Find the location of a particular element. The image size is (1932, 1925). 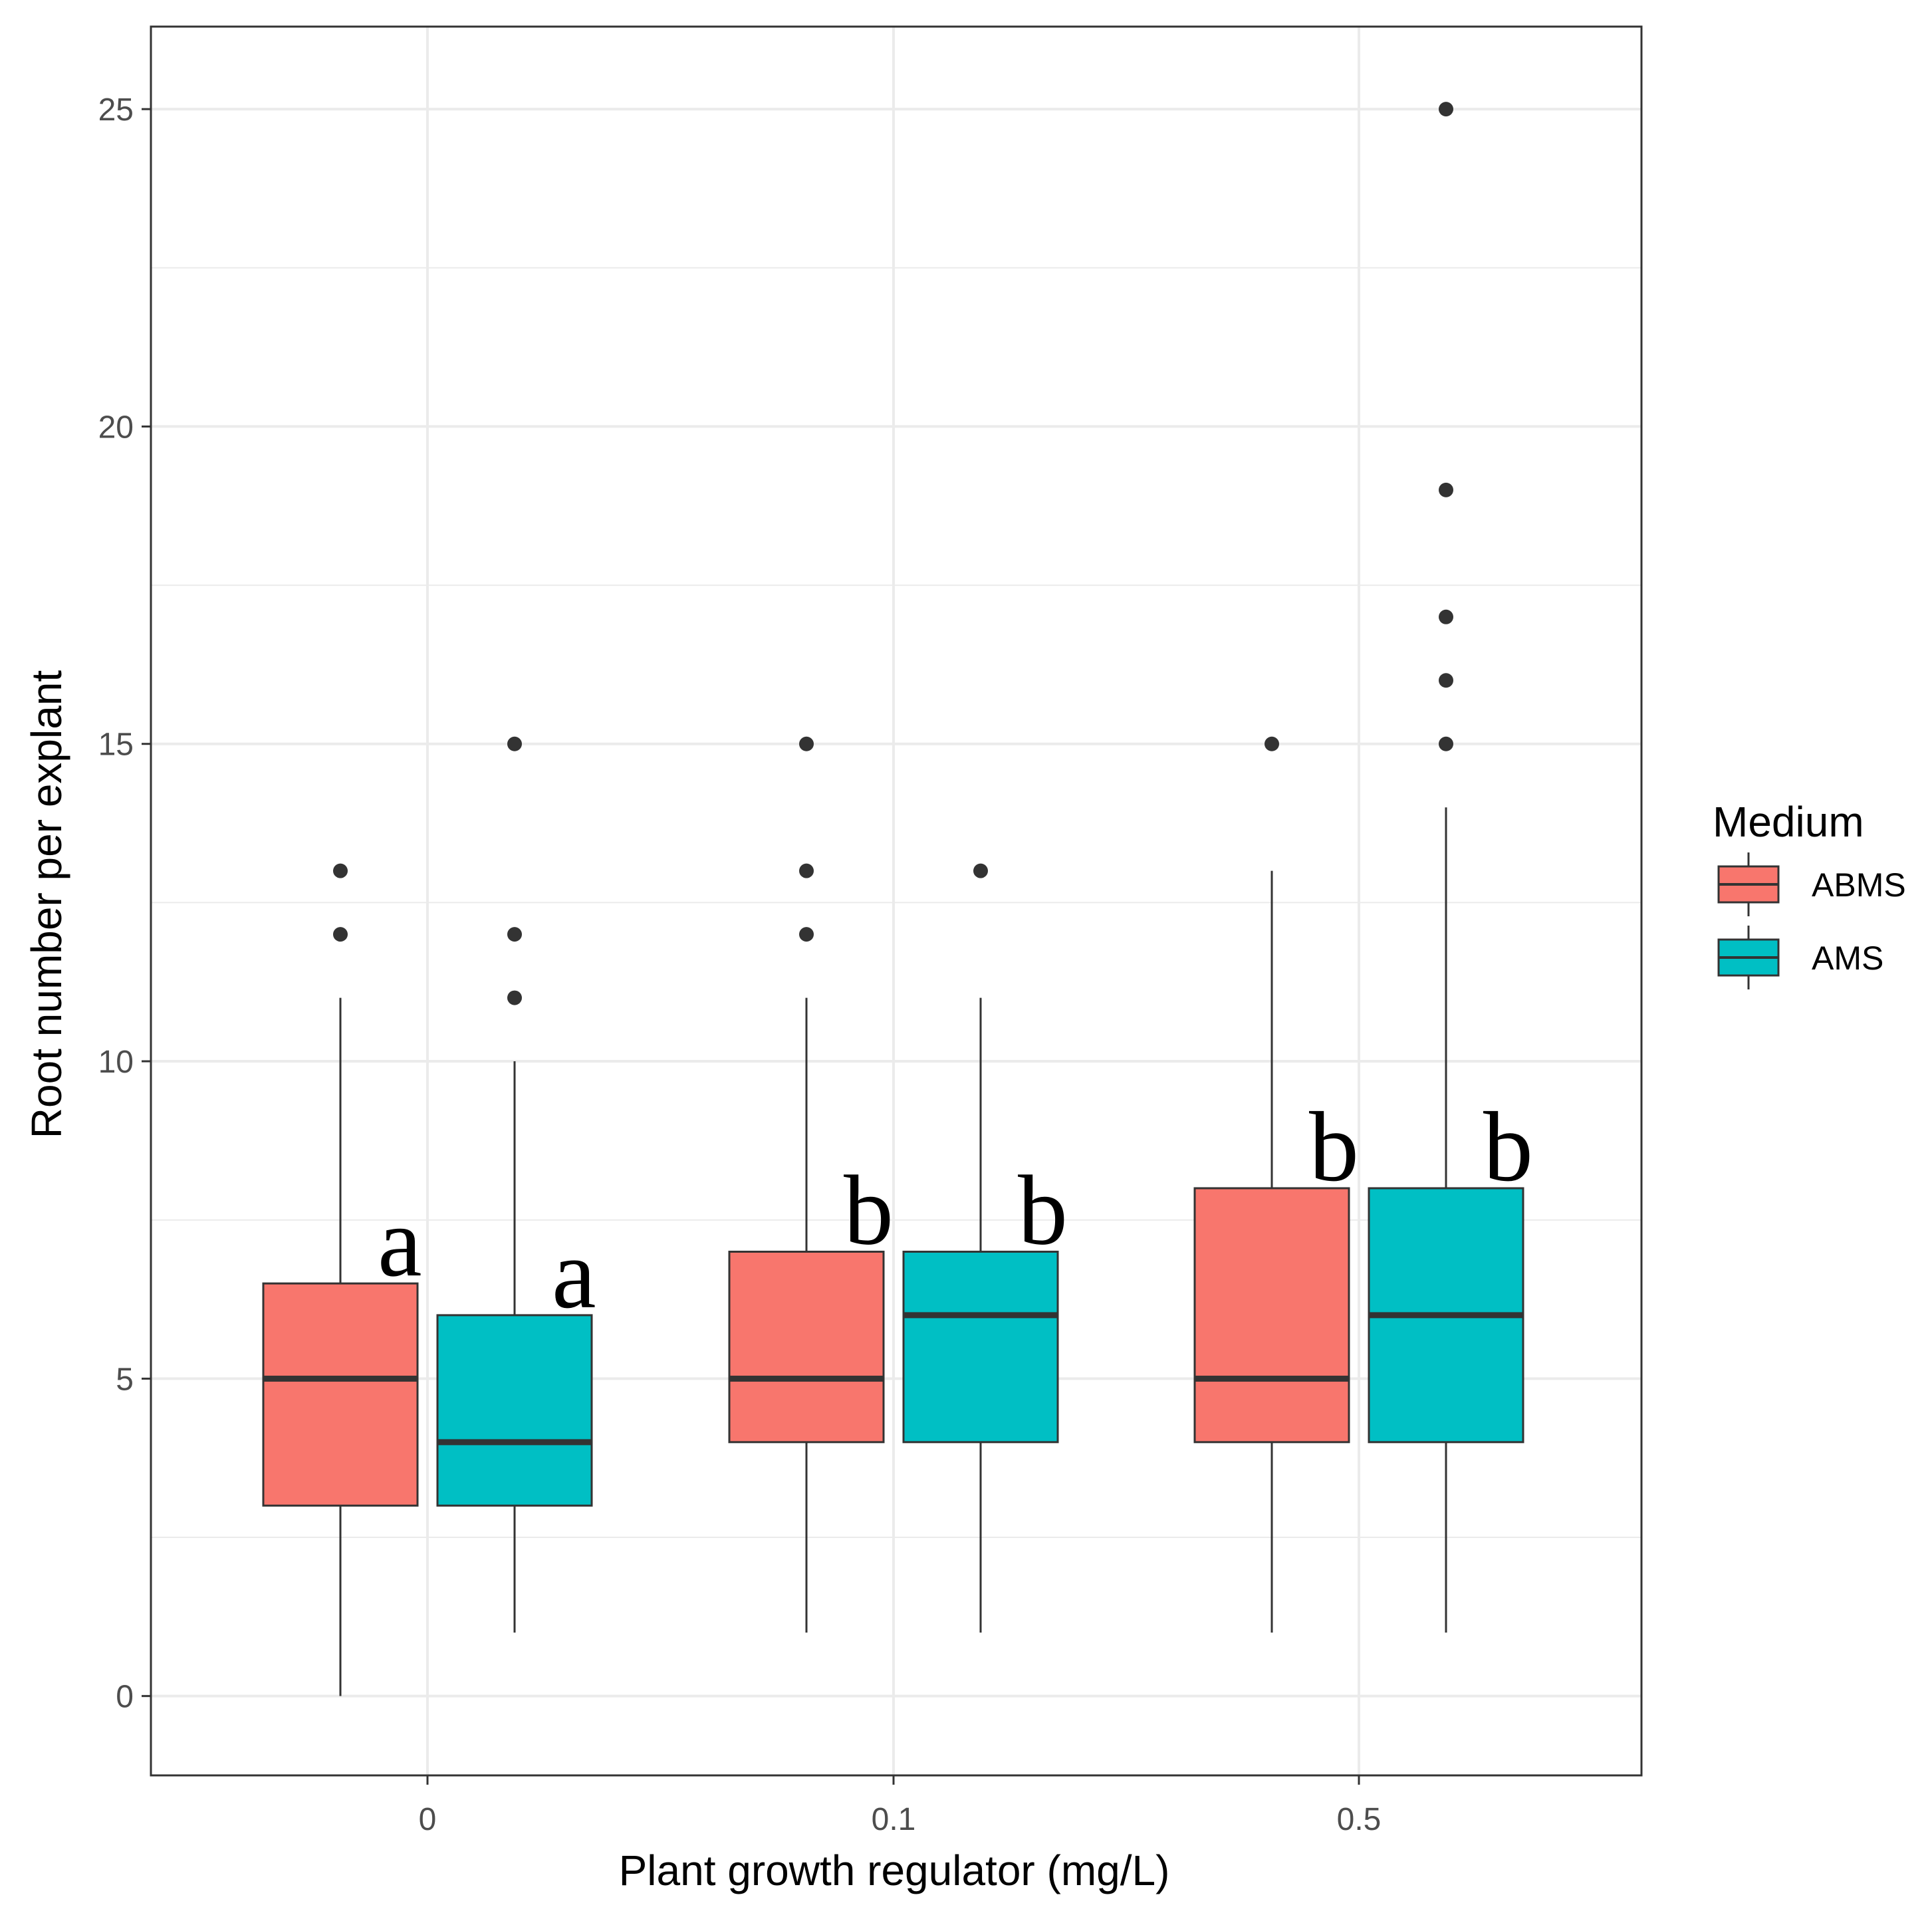

box-abms-0.5 is located at coordinates (1271, 1184).